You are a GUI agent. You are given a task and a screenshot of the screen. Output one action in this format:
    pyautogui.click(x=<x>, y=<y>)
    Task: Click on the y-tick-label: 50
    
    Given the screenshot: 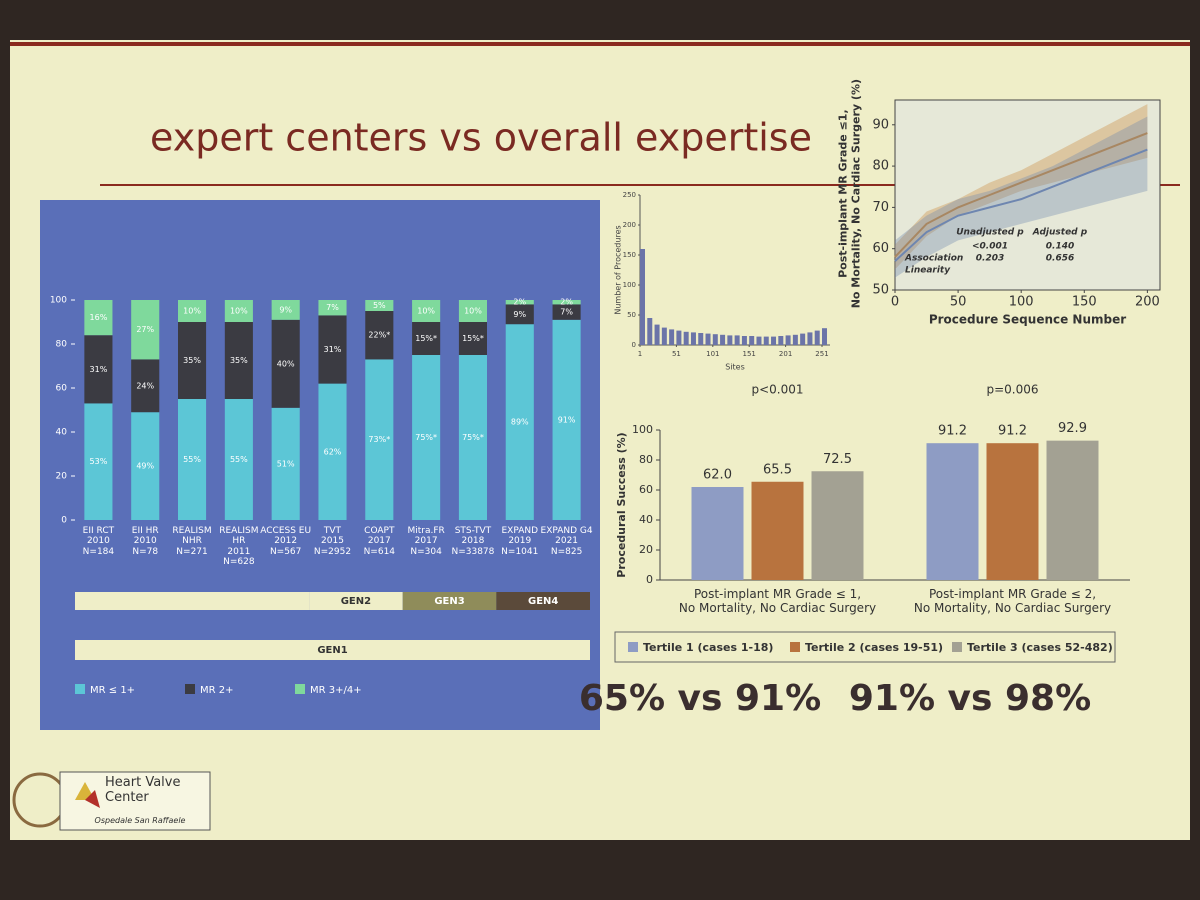 What is the action you would take?
    pyautogui.click(x=631, y=315)
    